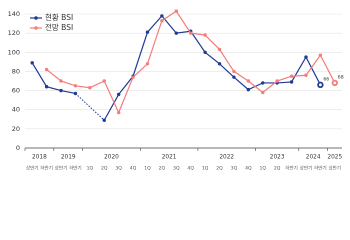 This screenshot has height=240, width=350. What do you see at coordinates (111, 158) in the screenshot?
I see `year-label: 2020` at bounding box center [111, 158].